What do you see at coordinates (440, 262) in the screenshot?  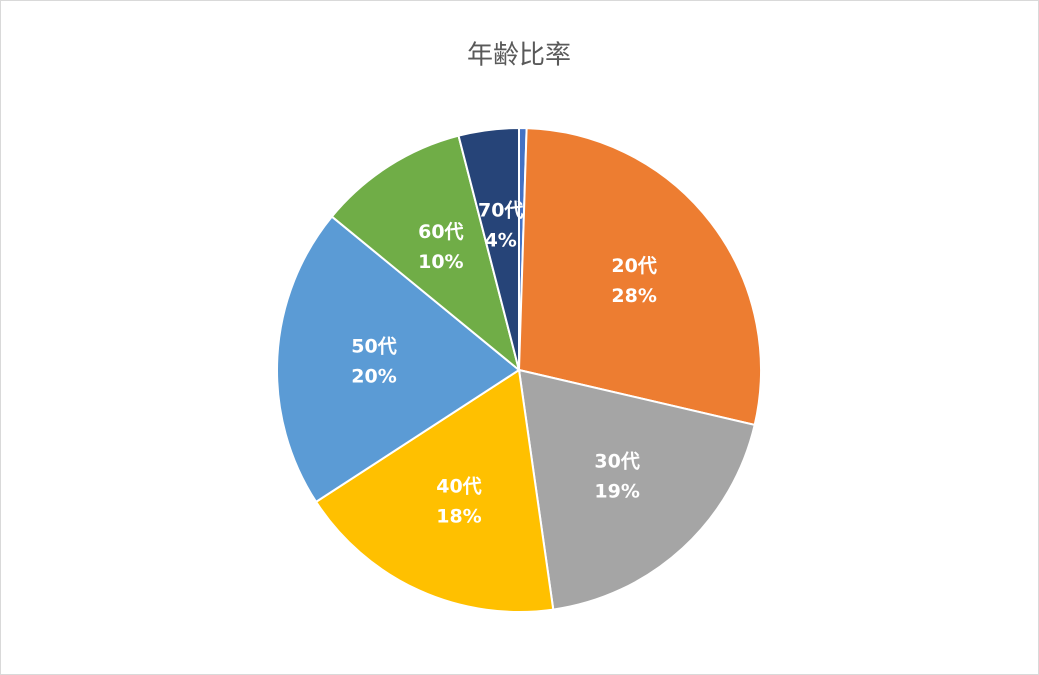 I see `slice-value-label: 10%` at bounding box center [440, 262].